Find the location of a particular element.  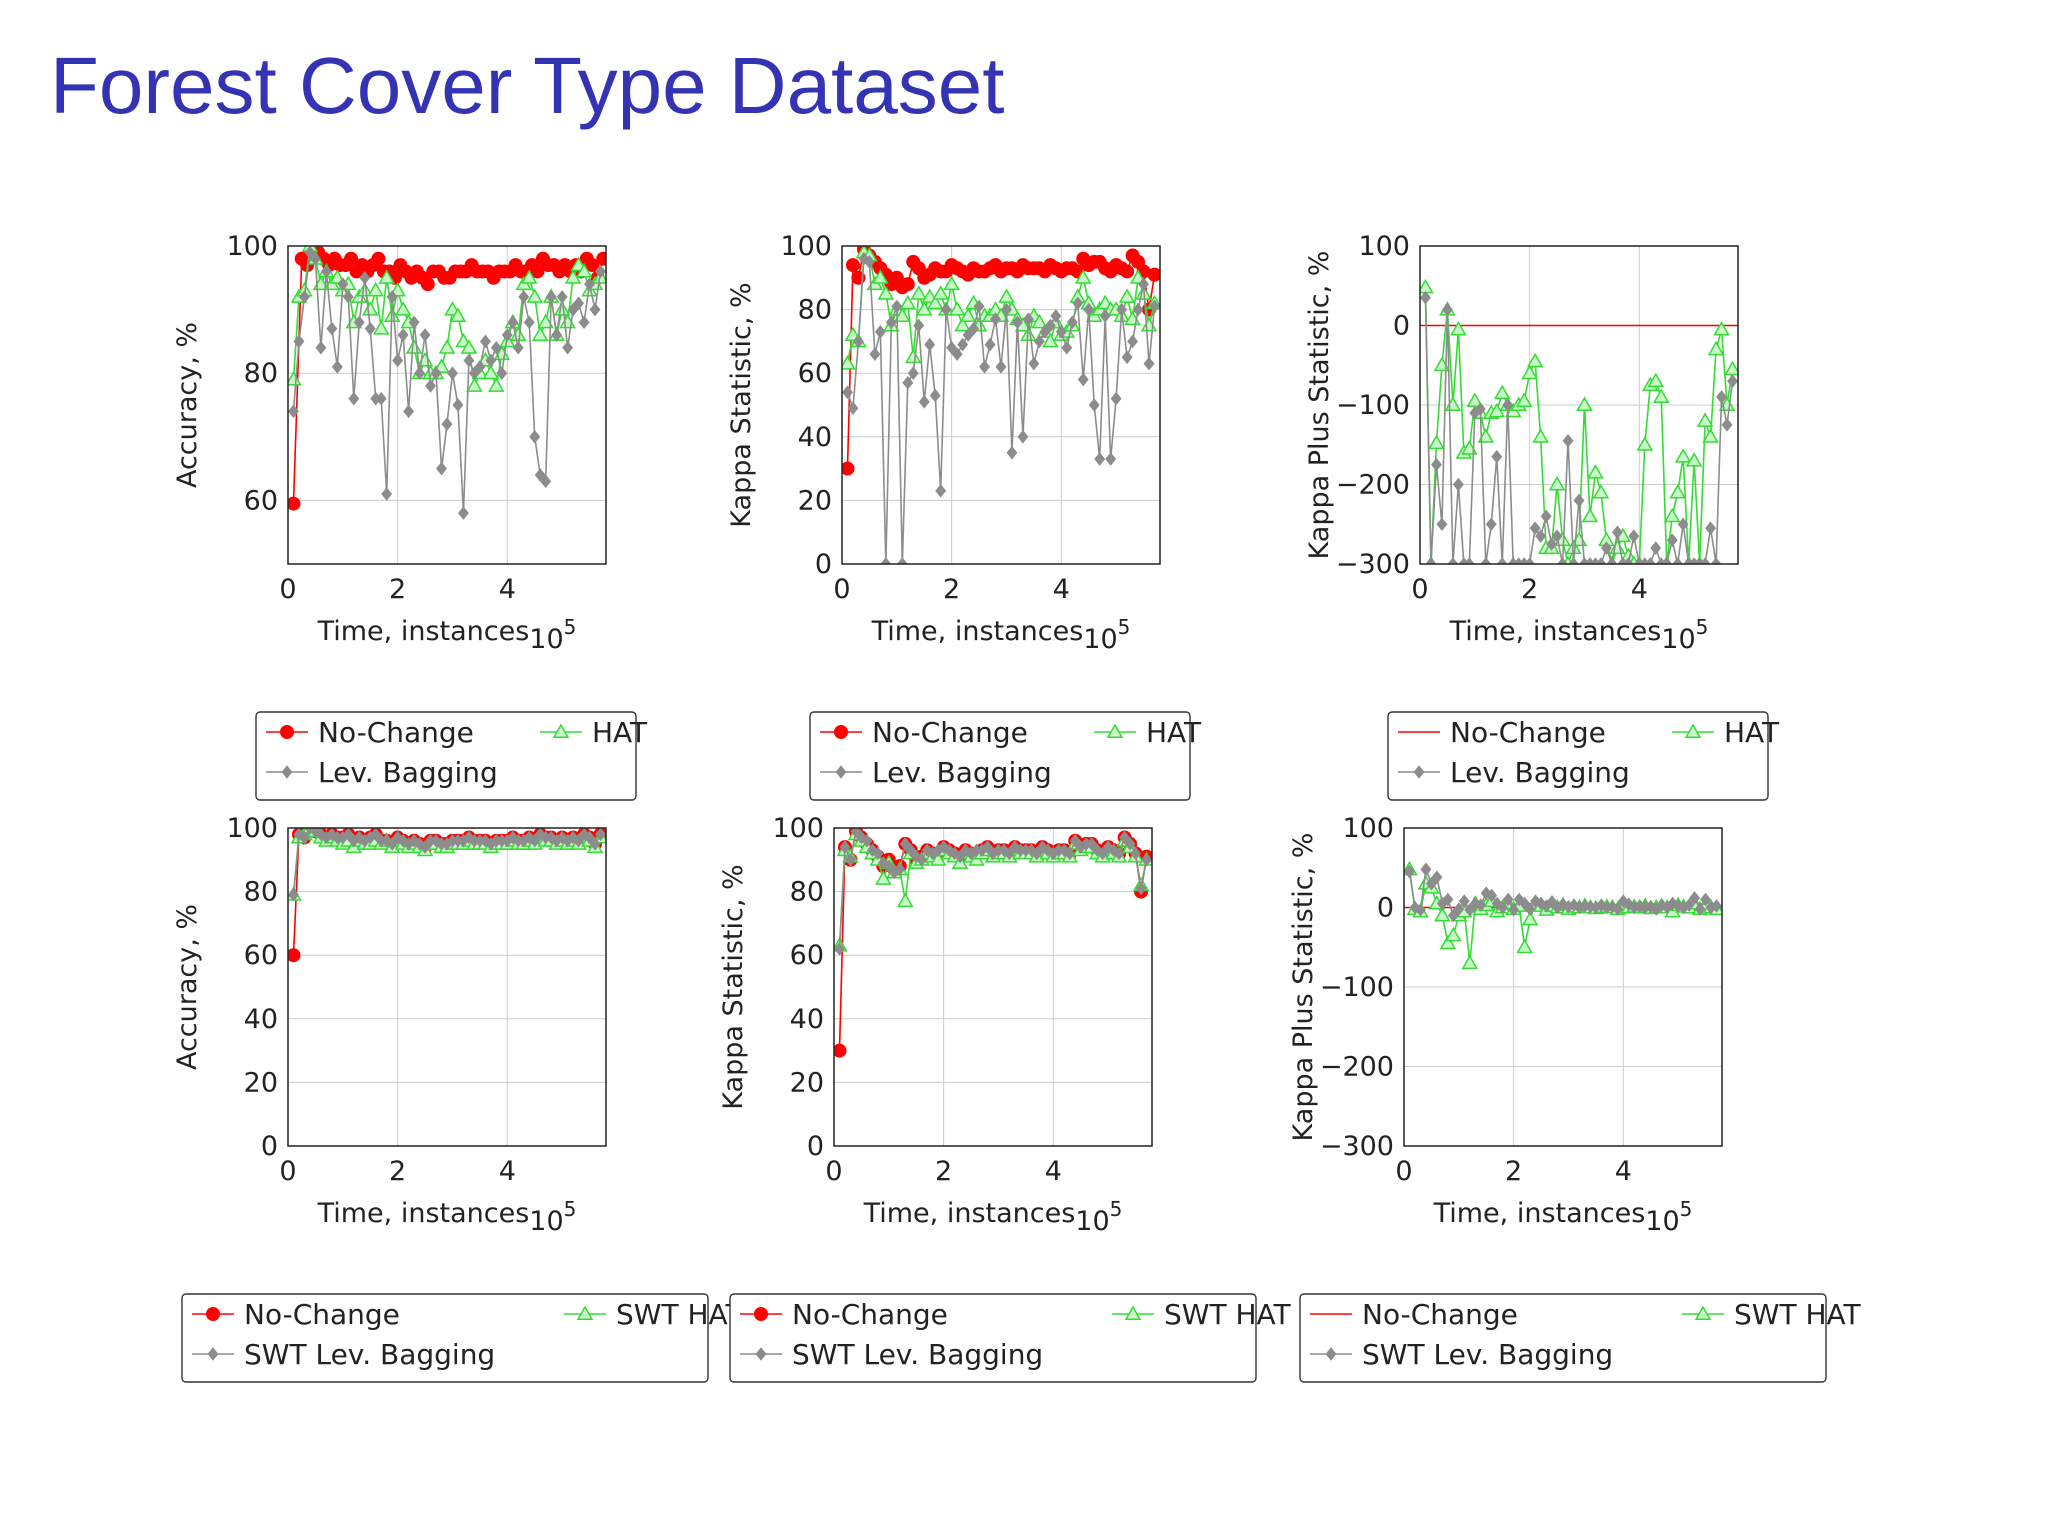

legend-label: SWT Lev. Bagging is located at coordinates (369, 1354).